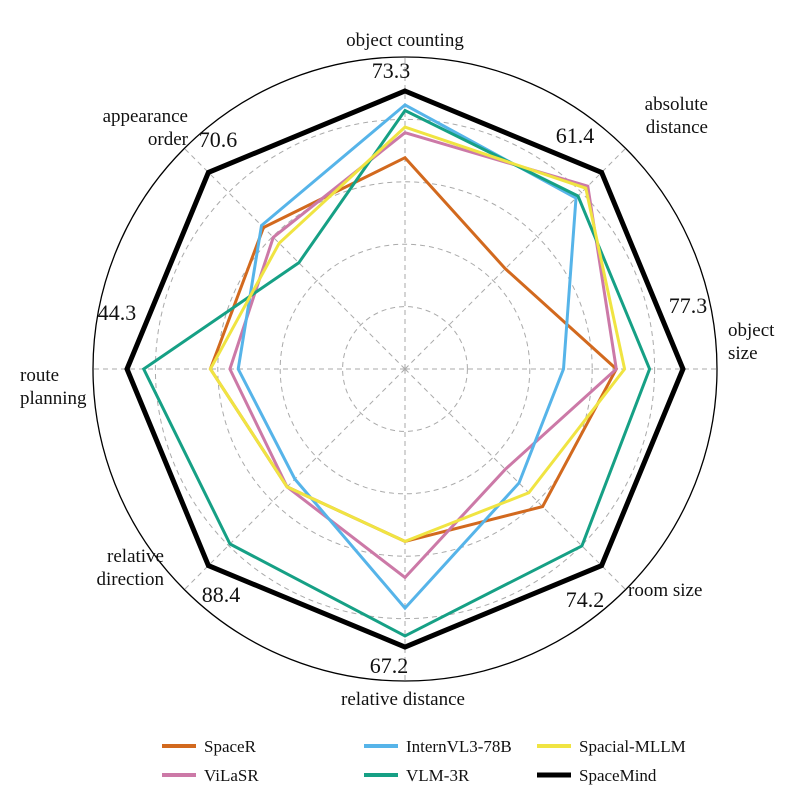 This screenshot has width=806, height=812. Describe the element at coordinates (575, 135) in the screenshot. I see `best-value-absolute_distance: 61.4` at that location.